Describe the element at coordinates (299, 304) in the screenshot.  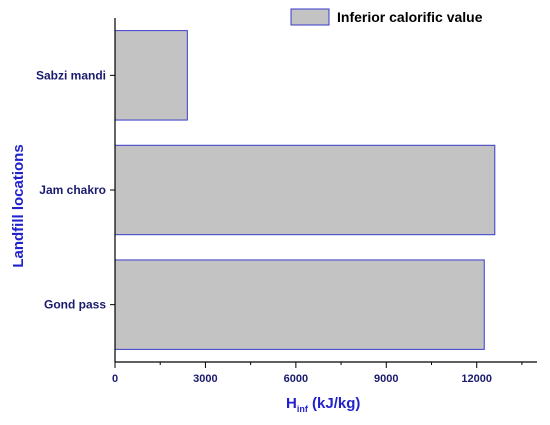
I see `bar-gond-pass` at that location.